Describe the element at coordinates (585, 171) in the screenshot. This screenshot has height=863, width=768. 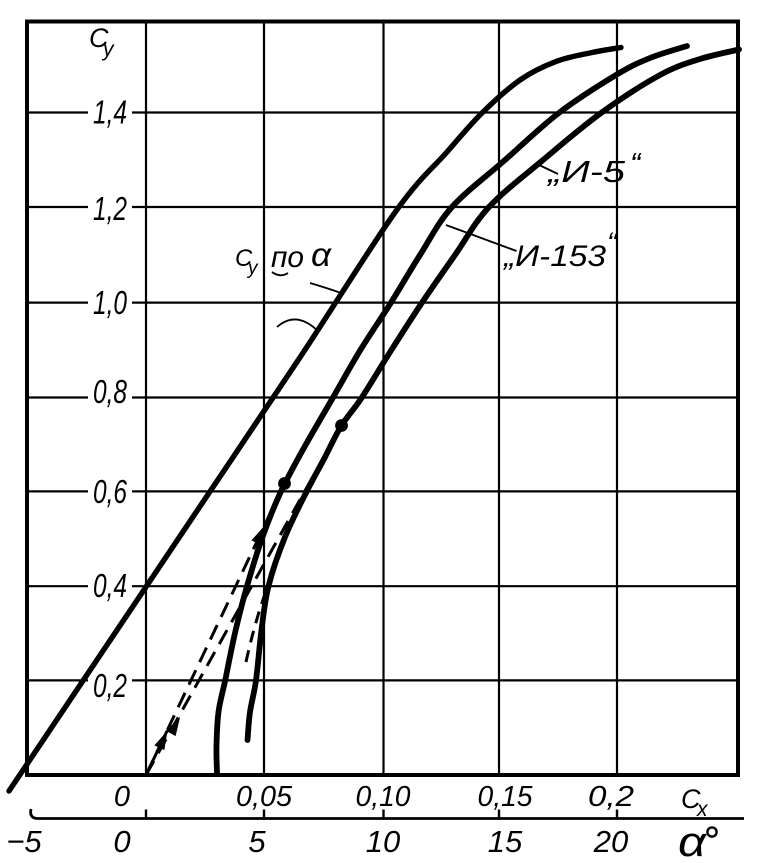
I see `svg-text: „И-5` at that location.